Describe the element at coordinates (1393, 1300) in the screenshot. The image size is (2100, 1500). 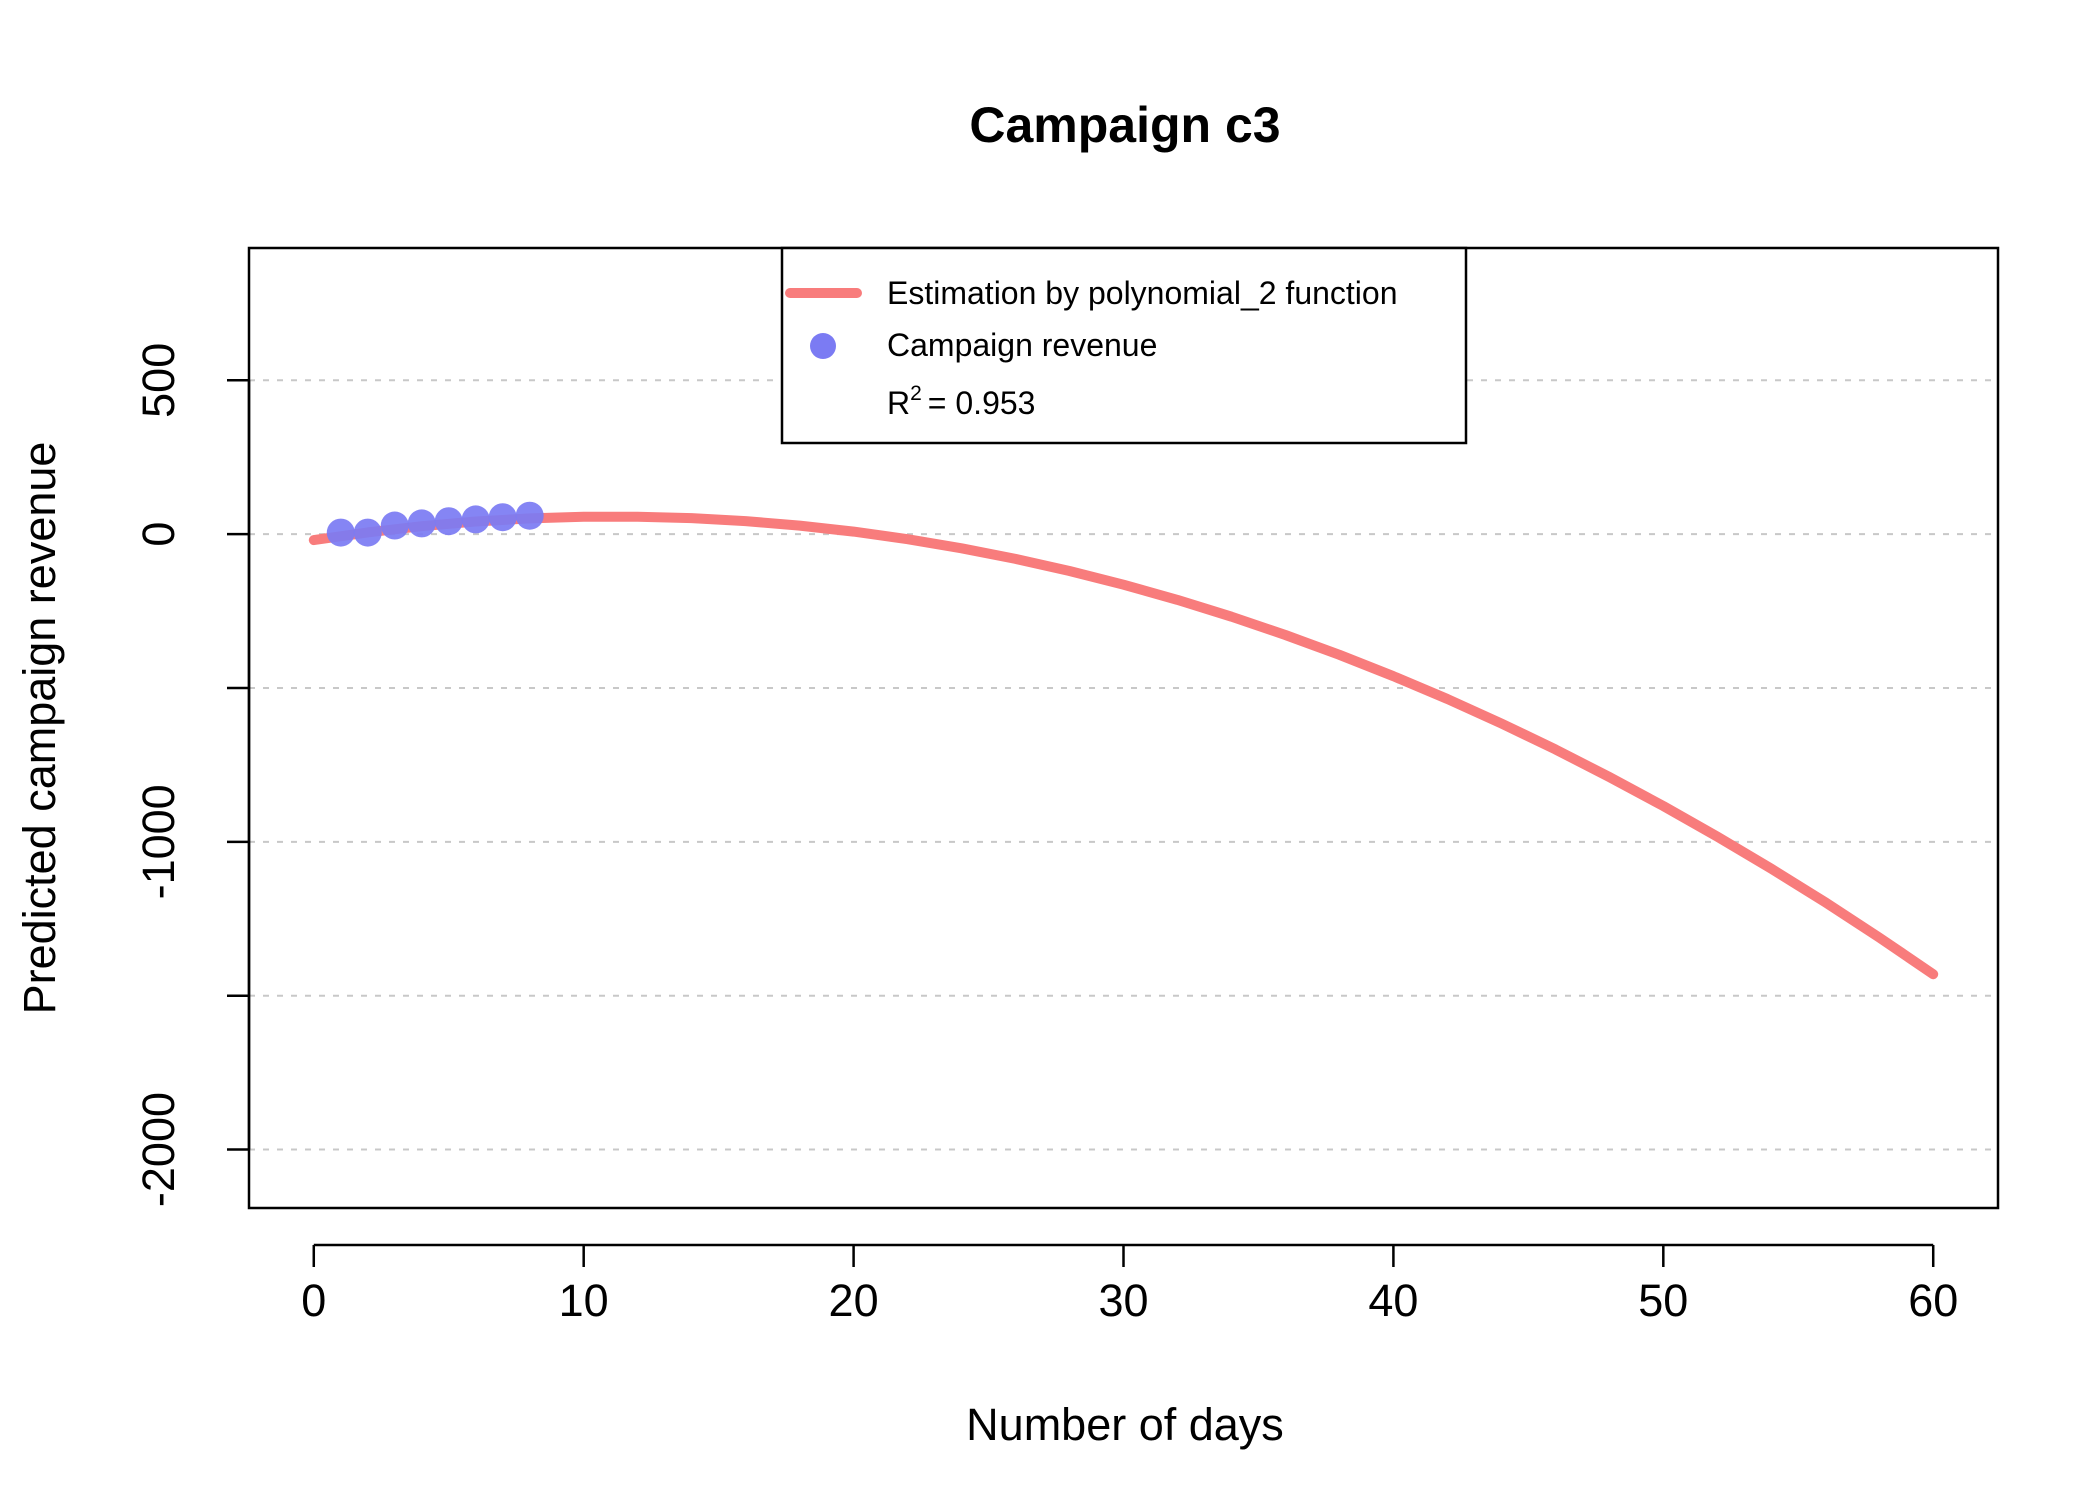
I see `x-tick-label: 40` at that location.